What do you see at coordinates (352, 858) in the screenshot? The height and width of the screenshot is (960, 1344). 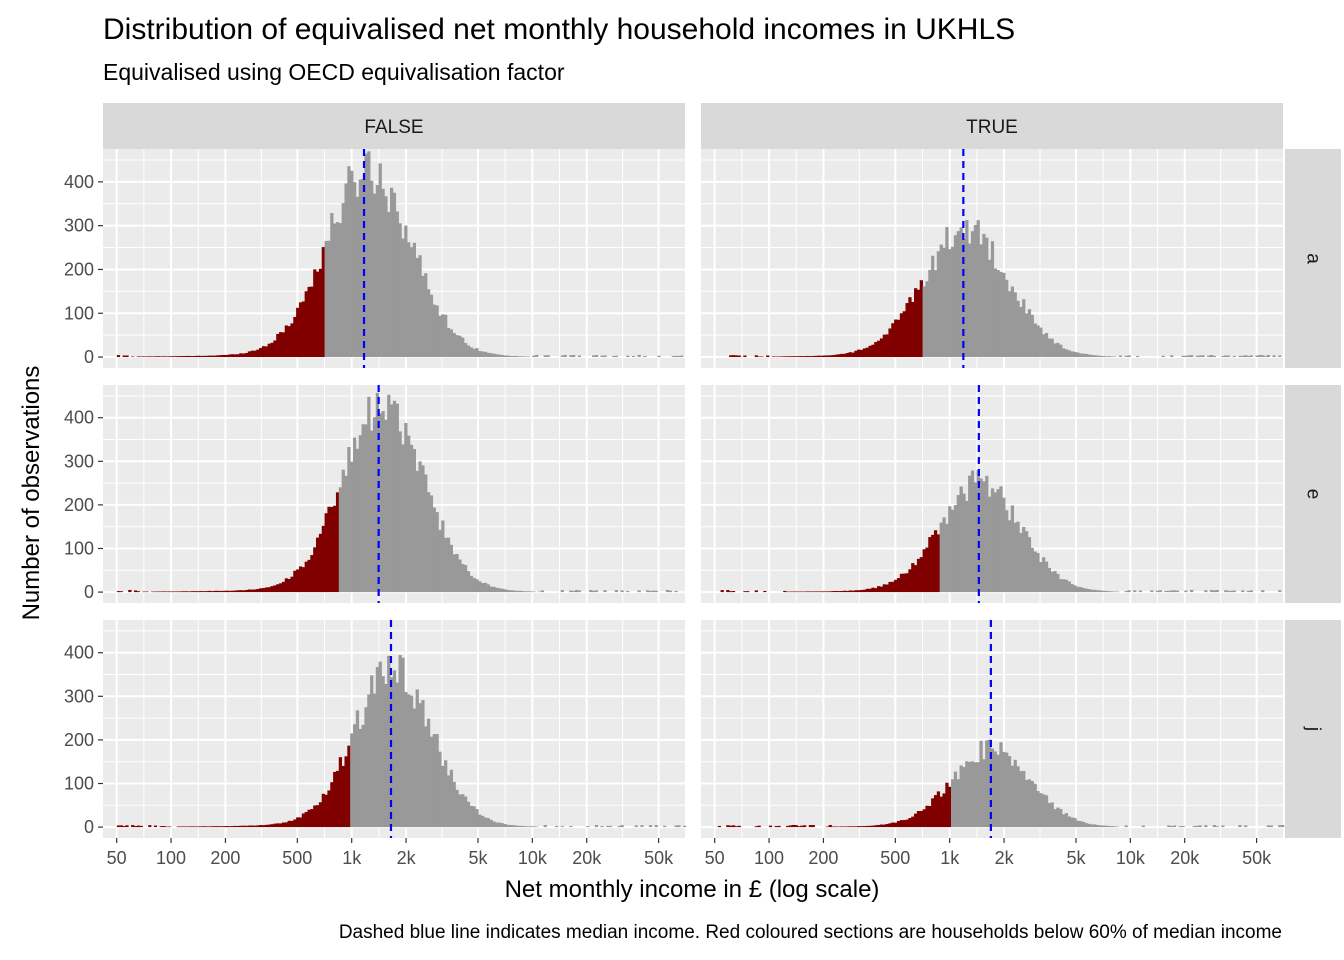 I see `x-tick-label: 1k` at bounding box center [352, 858].